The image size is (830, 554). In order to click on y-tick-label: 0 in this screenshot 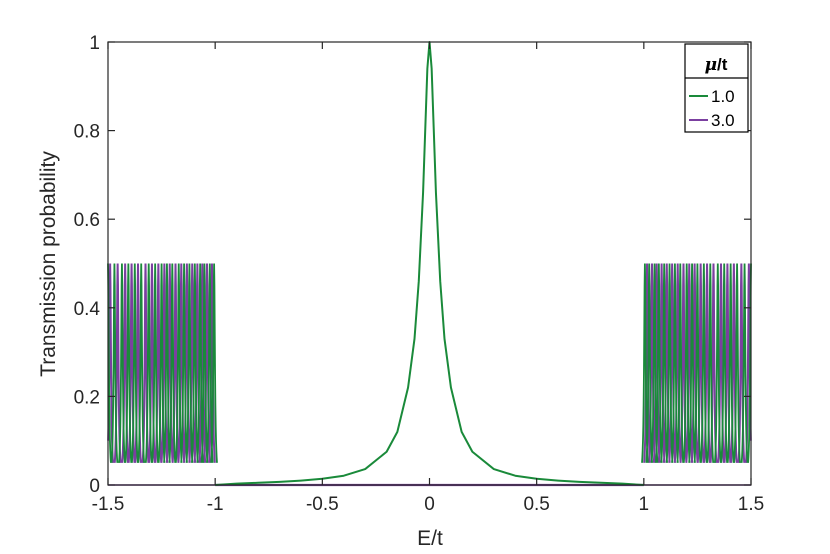, I will do `click(94, 486)`.